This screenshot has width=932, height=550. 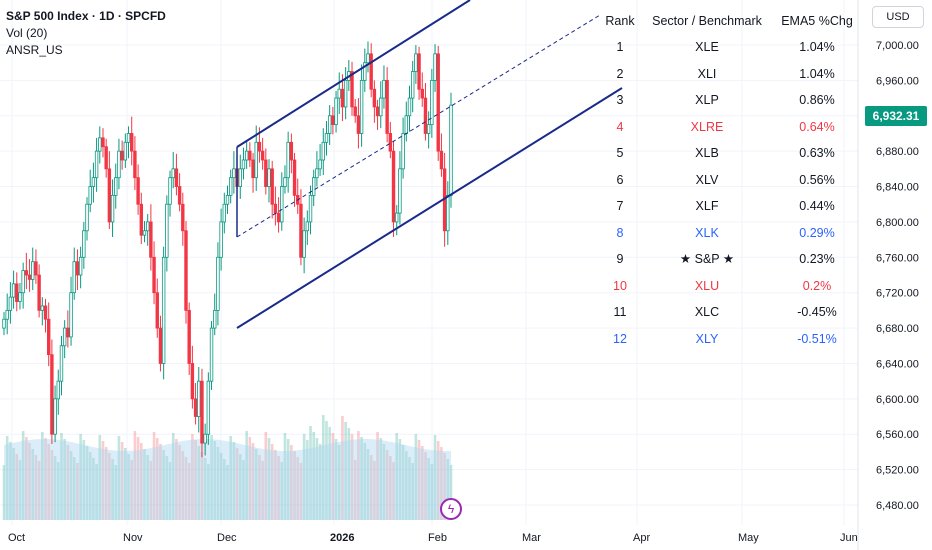 What do you see at coordinates (897, 258) in the screenshot?
I see `y-tick-label: 6,760.00` at bounding box center [897, 258].